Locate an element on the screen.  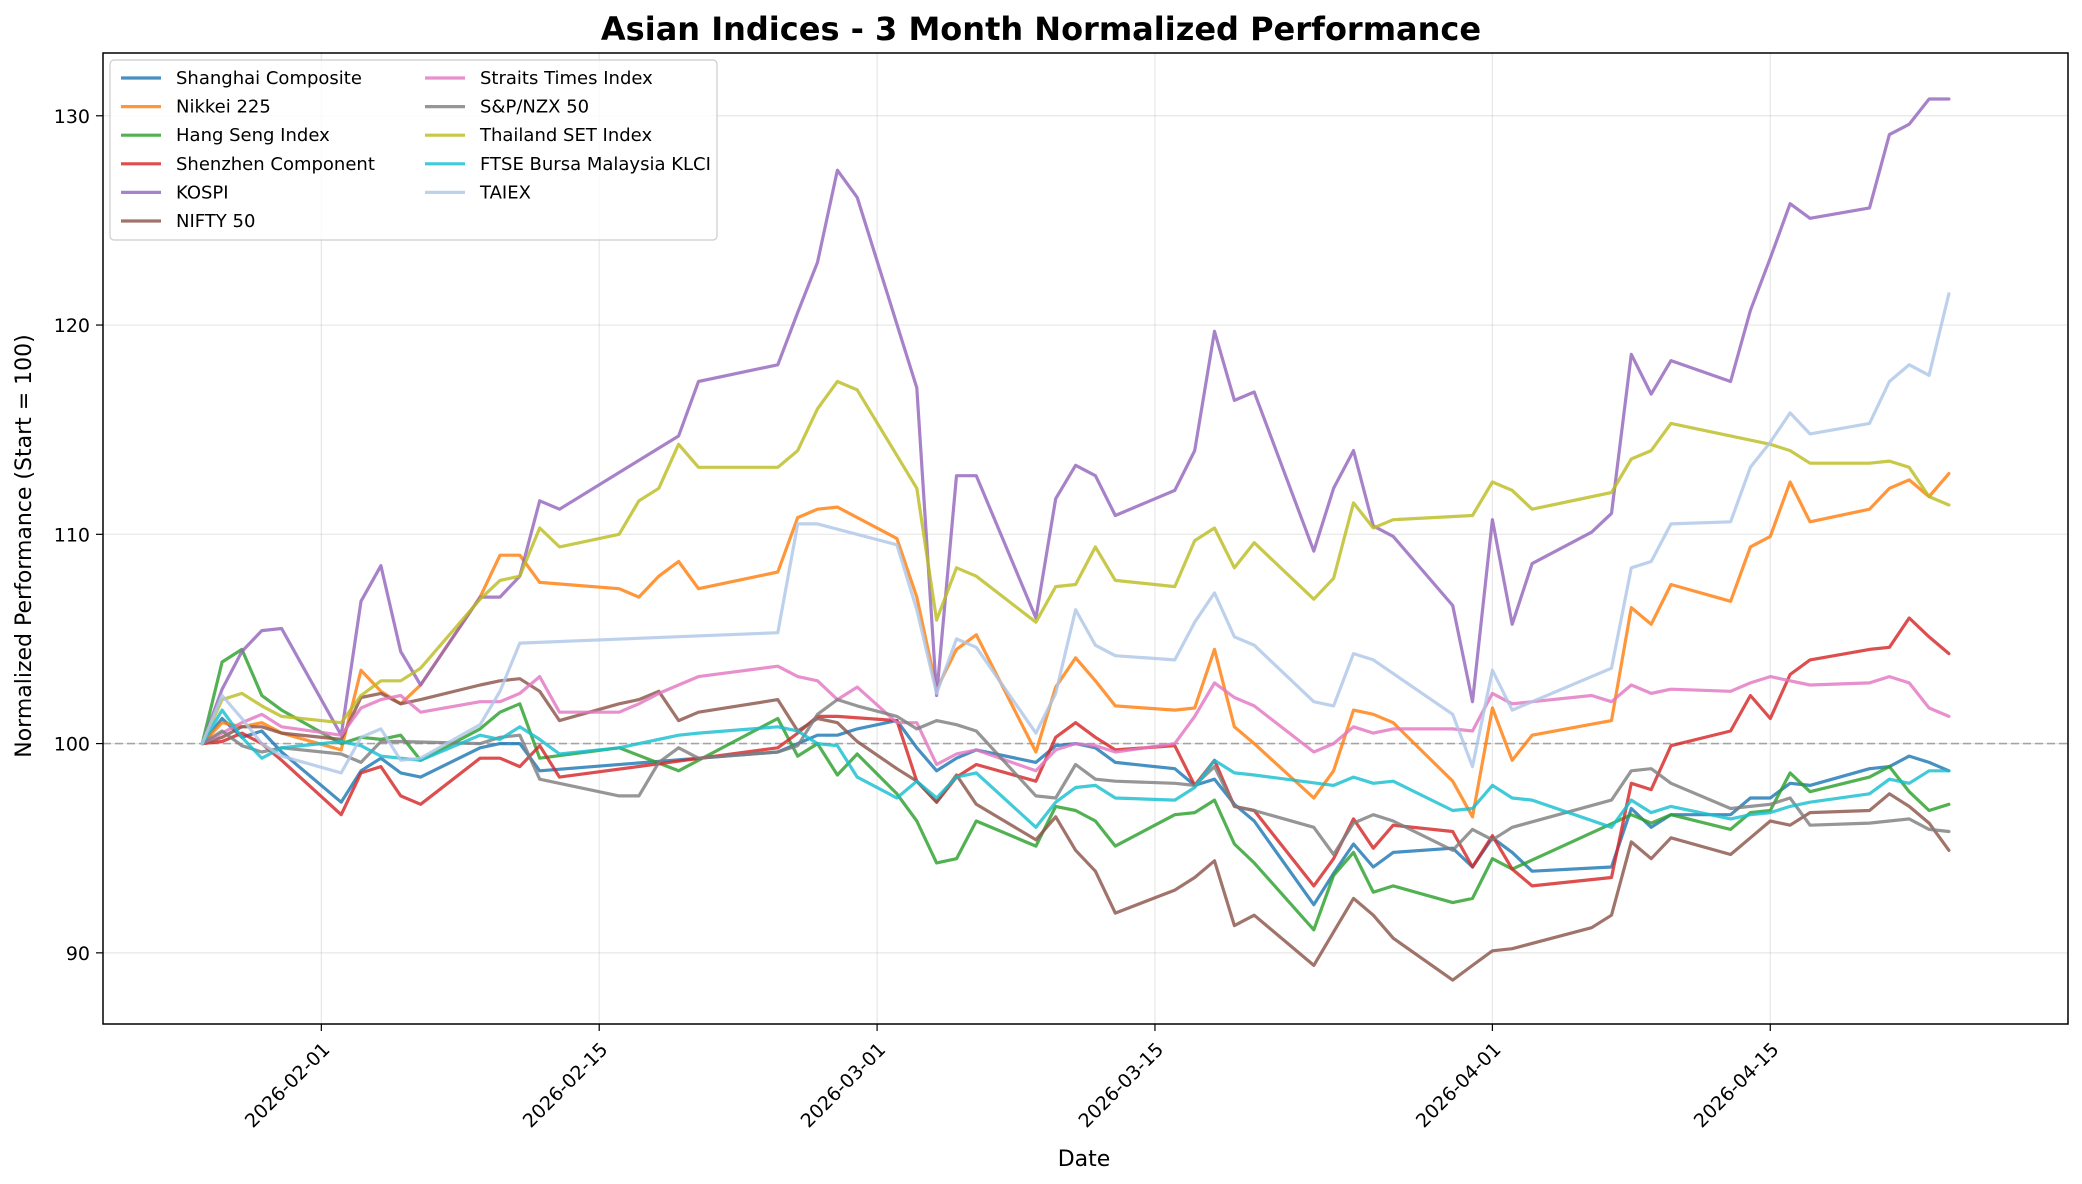
y-axis-label: Normalized Performance (Start = 100) is located at coordinates (24, 545).